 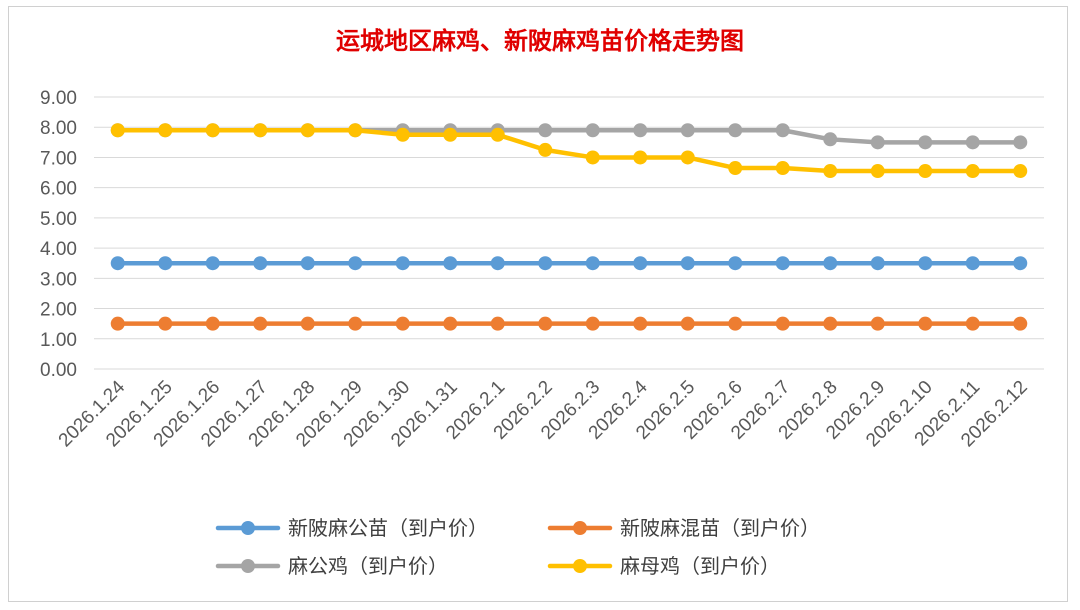 What do you see at coordinates (58, 98) in the screenshot?
I see `y-tick-label: 9.00` at bounding box center [58, 98].